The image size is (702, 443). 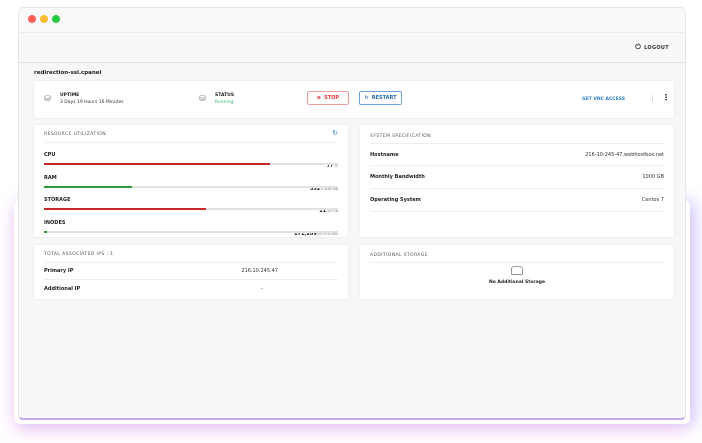 What do you see at coordinates (305, 233) in the screenshot?
I see `resource-value: 171,209` at bounding box center [305, 233].